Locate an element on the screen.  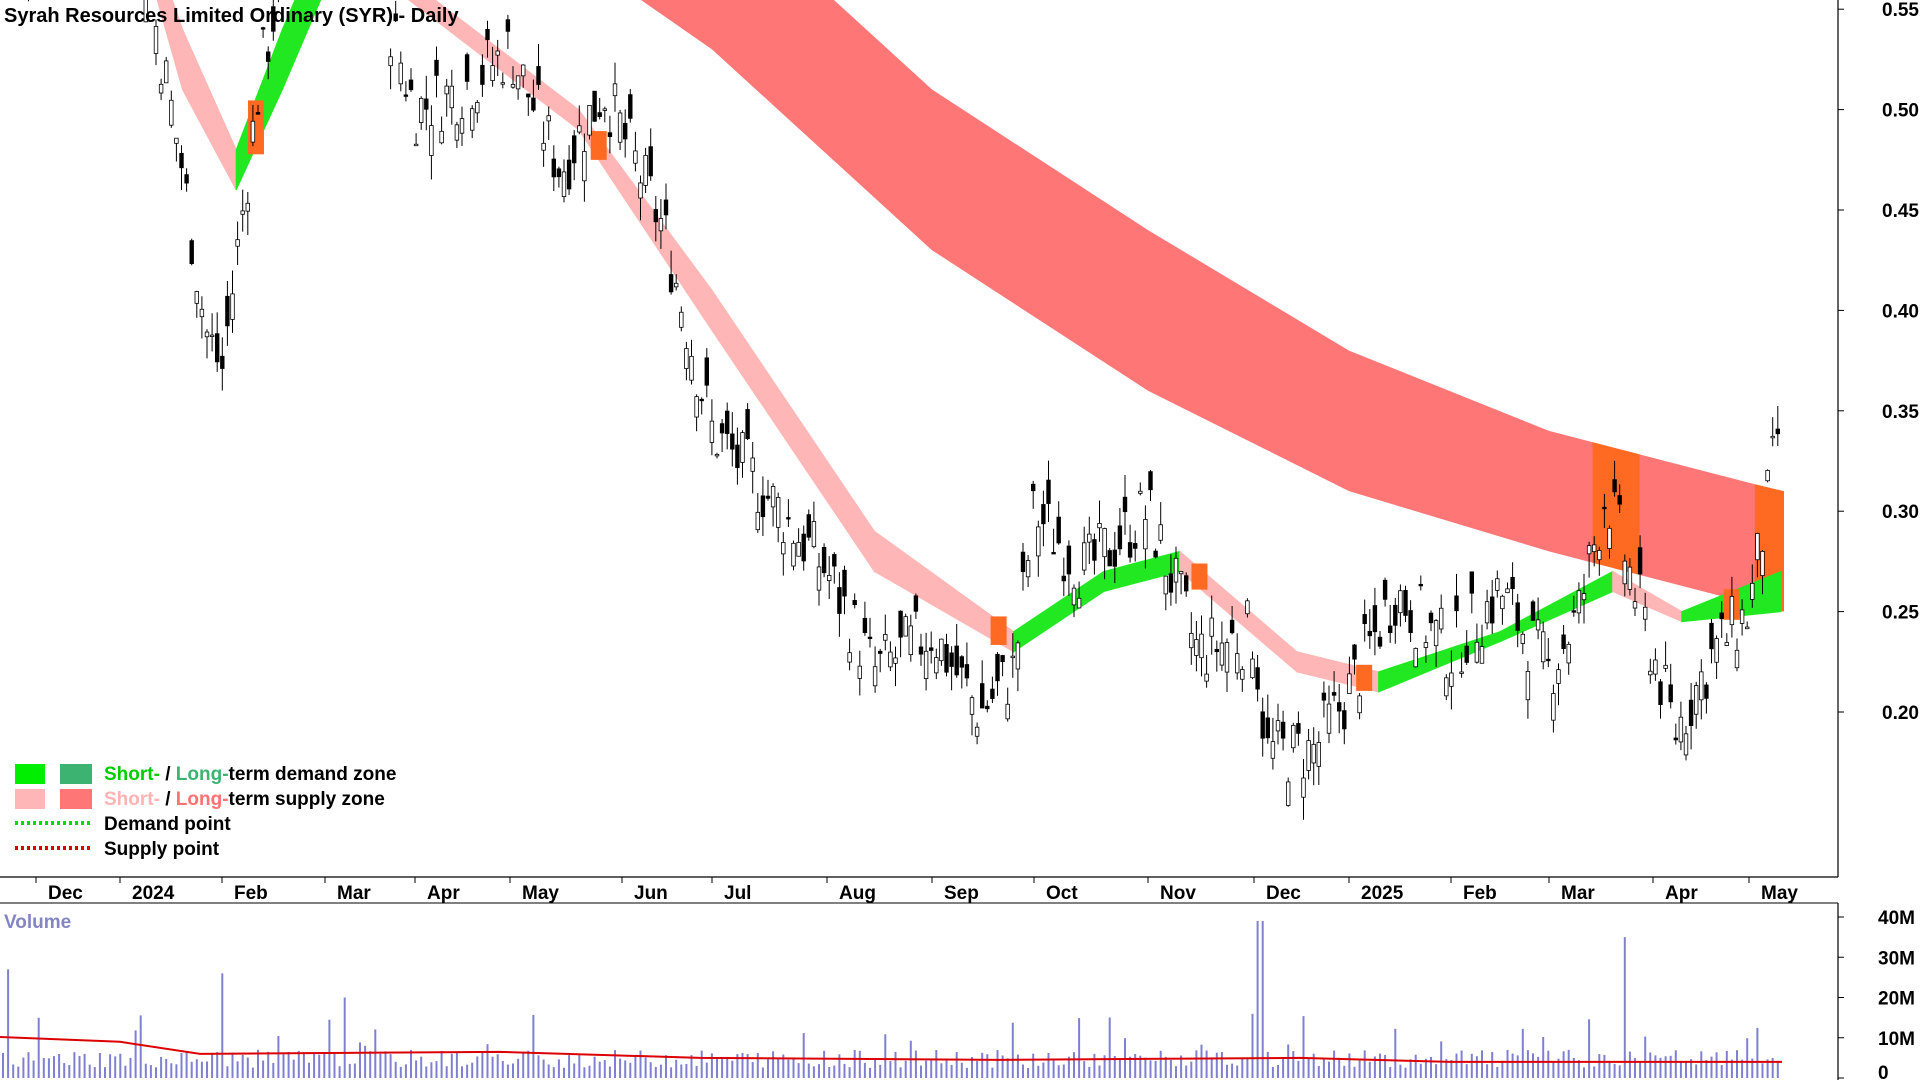
price-tick-label-14: 0.30 is located at coordinates (1900, 512).